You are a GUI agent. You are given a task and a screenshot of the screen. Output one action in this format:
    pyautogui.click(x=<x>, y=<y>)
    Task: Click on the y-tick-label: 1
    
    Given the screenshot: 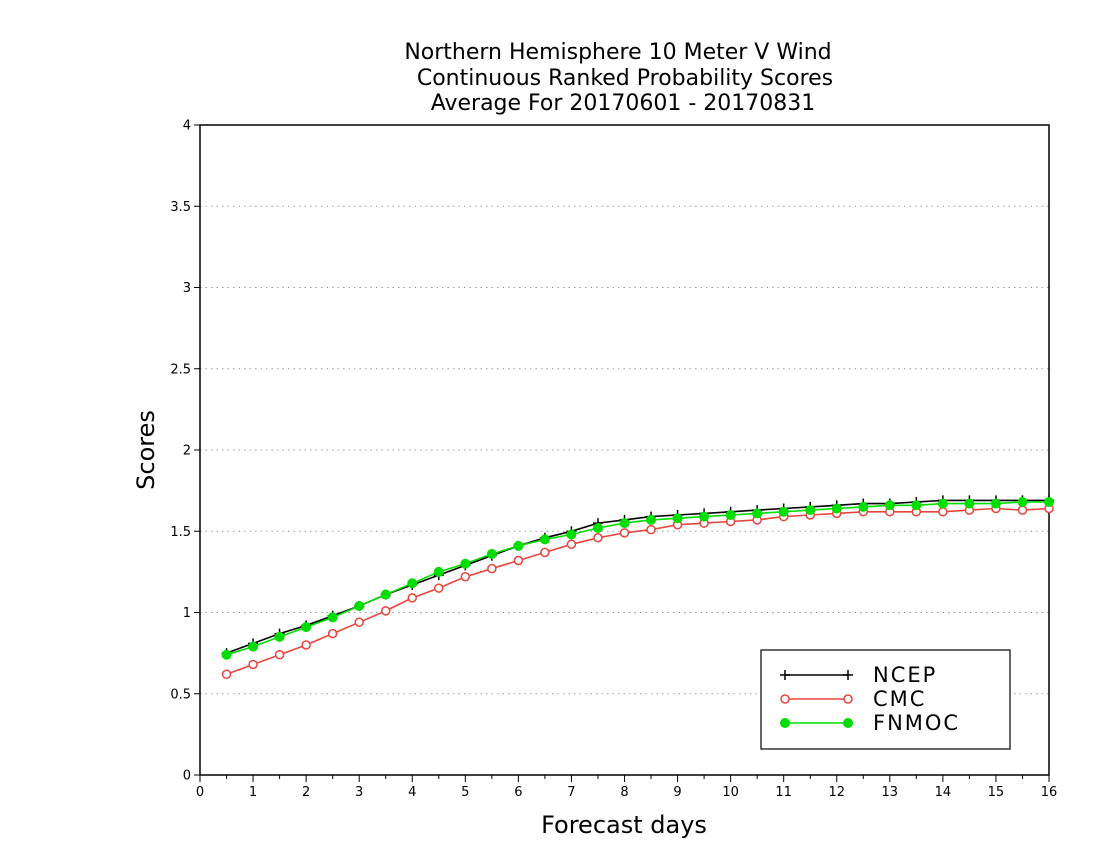 What is the action you would take?
    pyautogui.click(x=187, y=613)
    